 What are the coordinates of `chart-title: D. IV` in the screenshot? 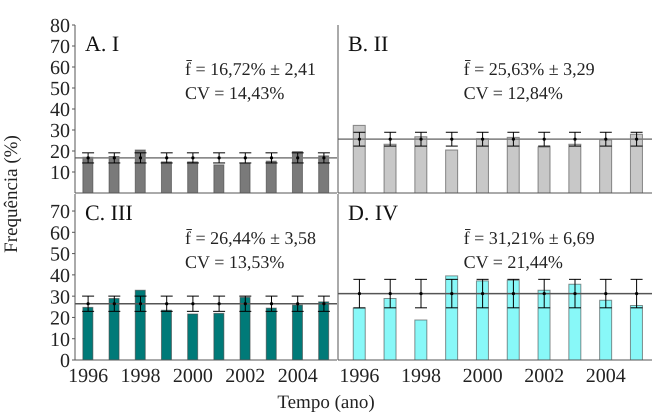 It's located at (373, 213).